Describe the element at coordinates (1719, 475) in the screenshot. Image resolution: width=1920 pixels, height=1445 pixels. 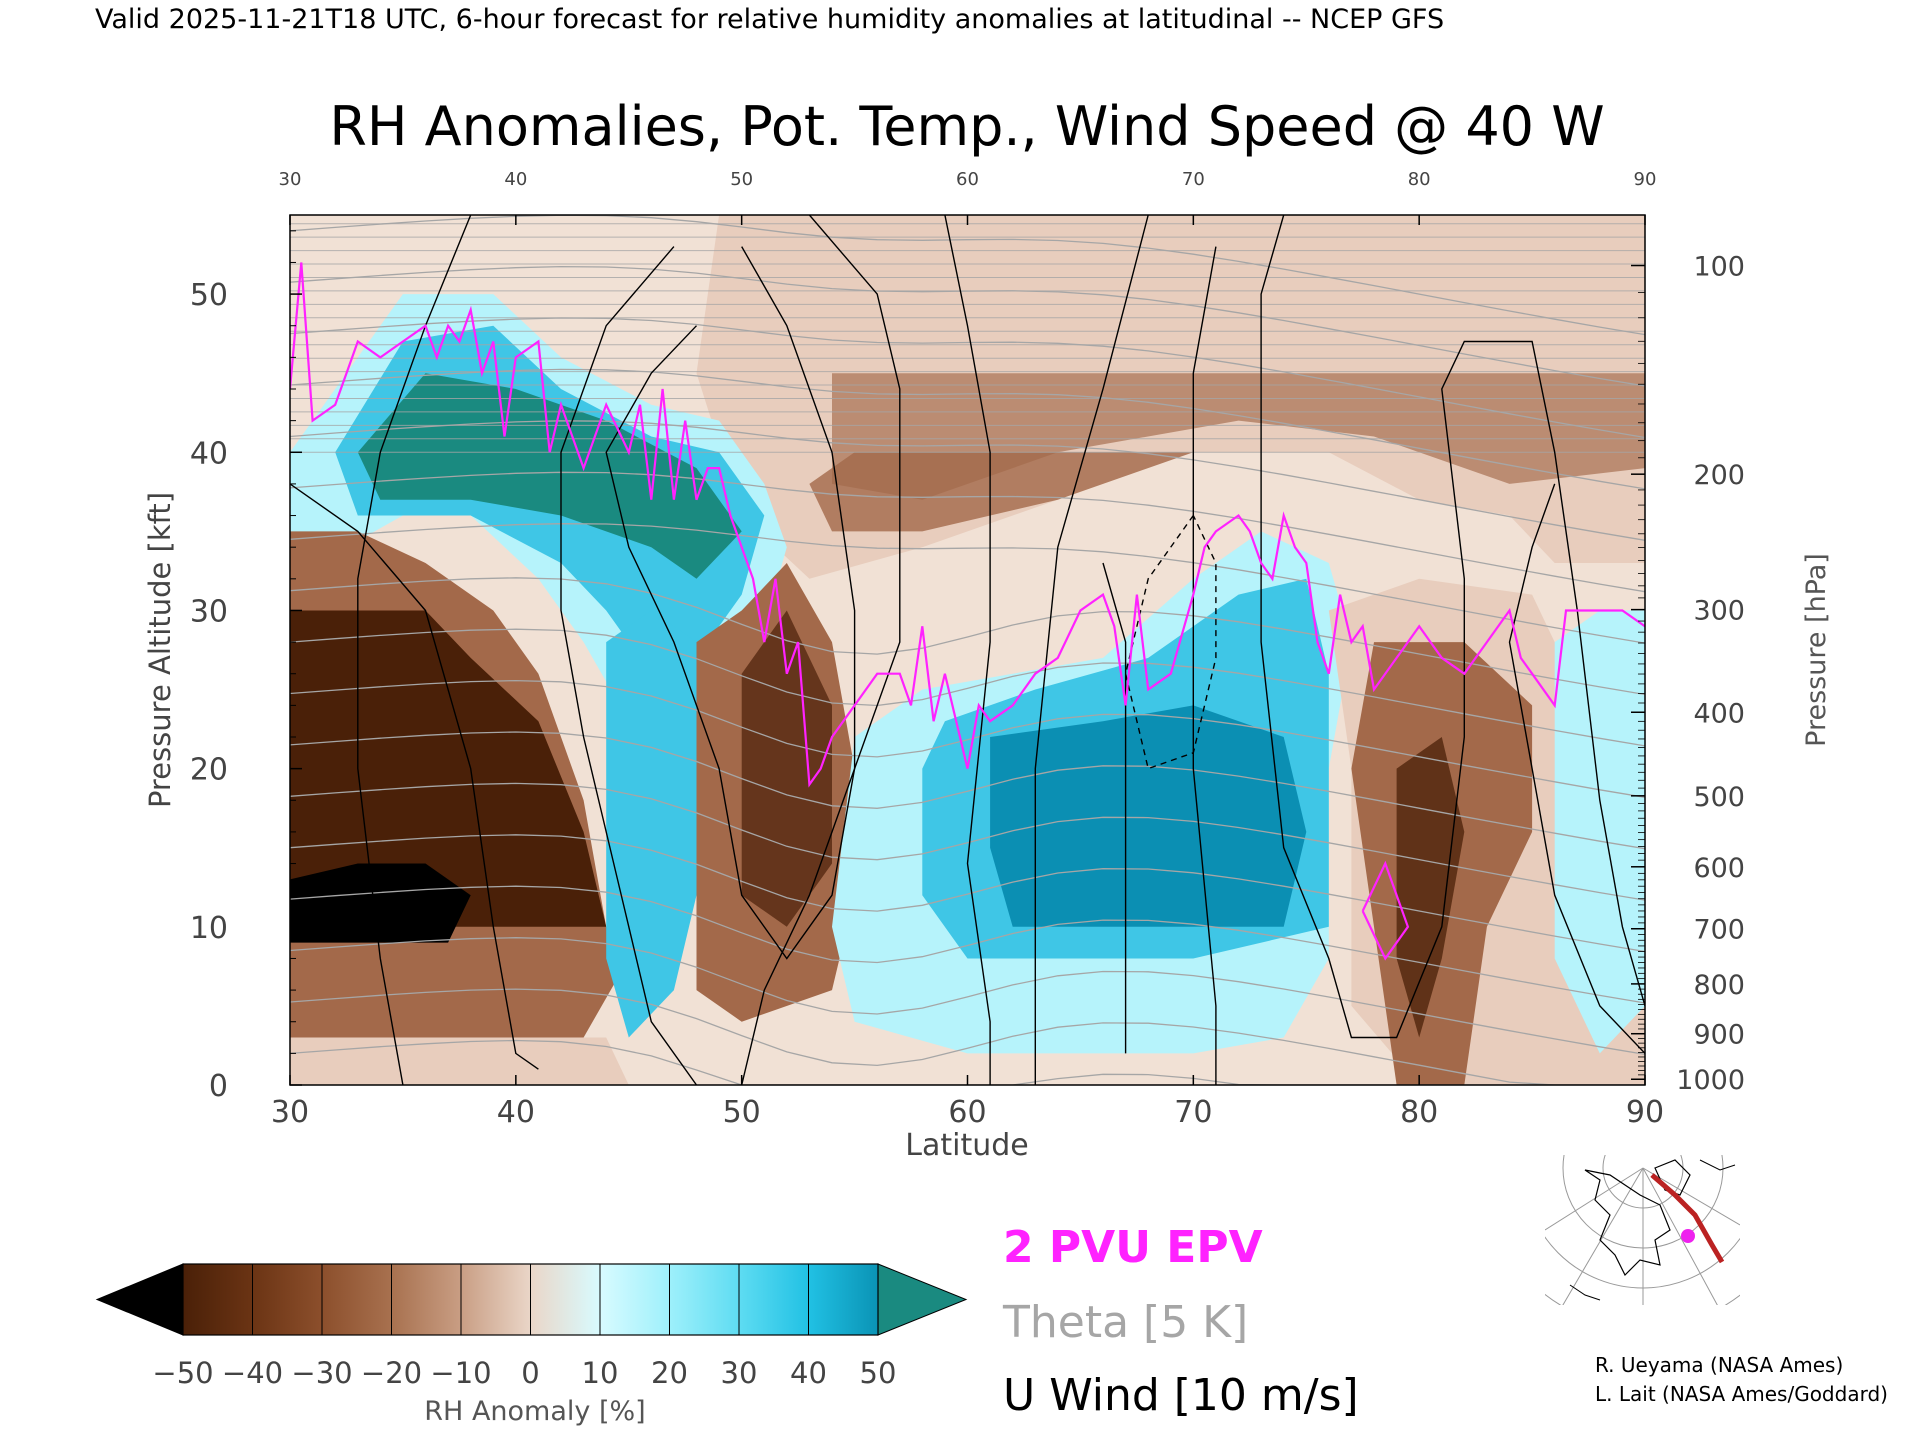
I see `pressure-tick-label: 200` at that location.